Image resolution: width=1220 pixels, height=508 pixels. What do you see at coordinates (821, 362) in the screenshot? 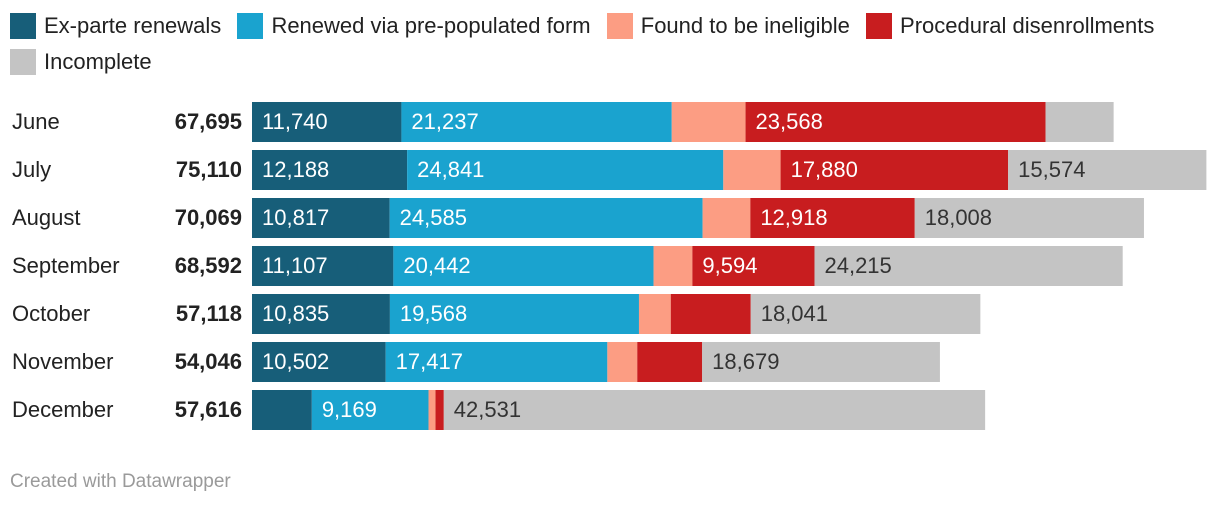
I see `bar-segment-incomplete-november` at bounding box center [821, 362].